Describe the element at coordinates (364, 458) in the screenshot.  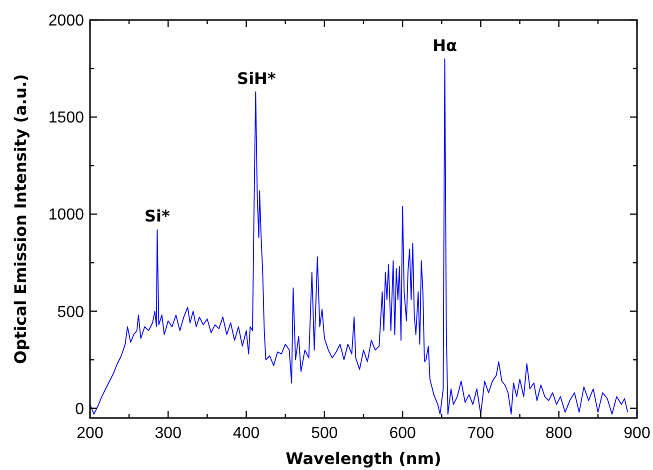
I see `x-axis-title: Wavelength (nm)` at that location.